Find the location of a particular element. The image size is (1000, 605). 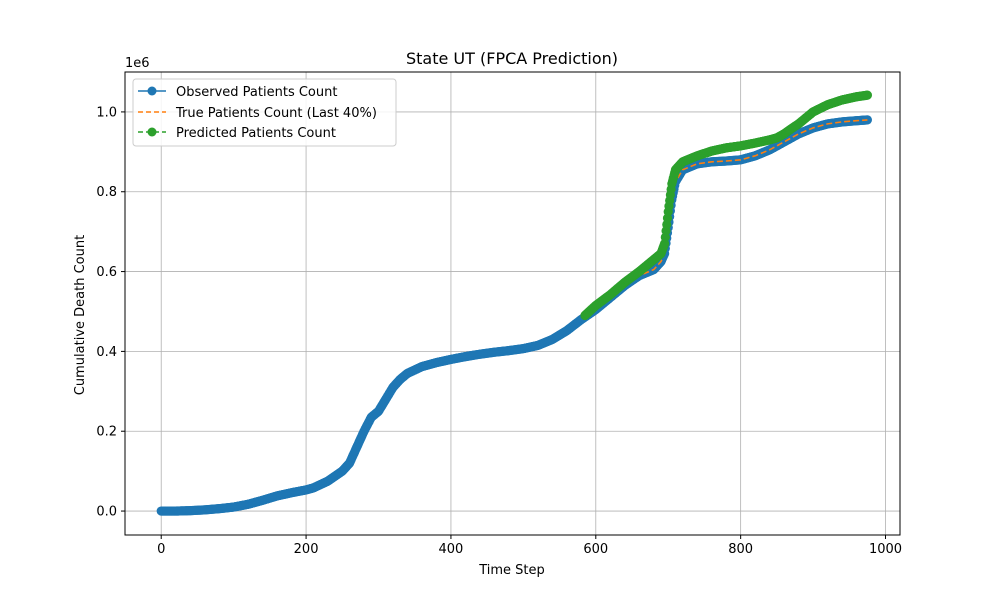

chart-title: State UT (FPCA Prediction) is located at coordinates (512, 58).